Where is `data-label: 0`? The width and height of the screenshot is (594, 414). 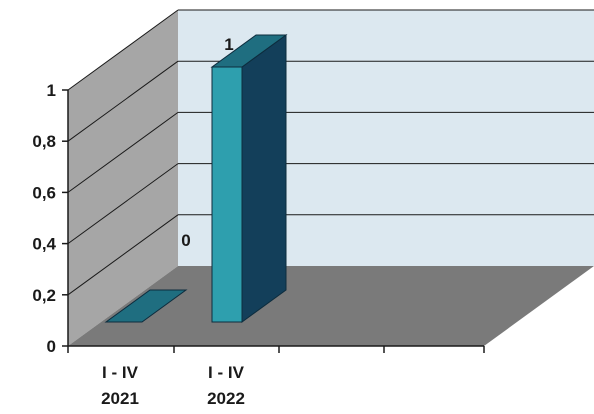
data-label: 0 is located at coordinates (185, 240).